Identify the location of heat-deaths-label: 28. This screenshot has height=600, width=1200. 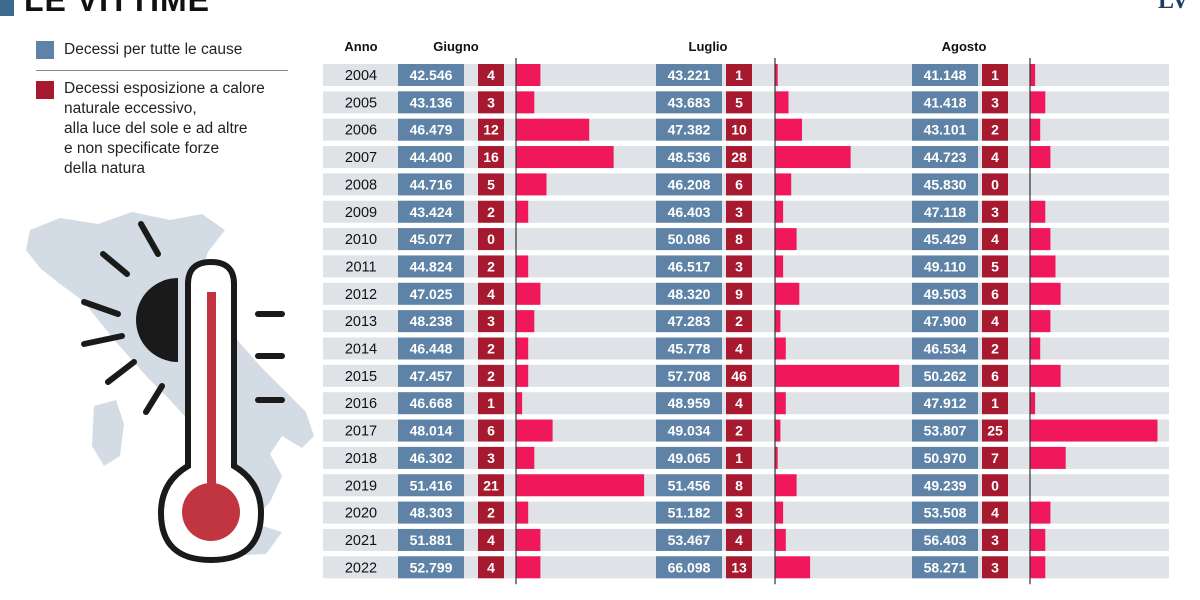
(739, 157).